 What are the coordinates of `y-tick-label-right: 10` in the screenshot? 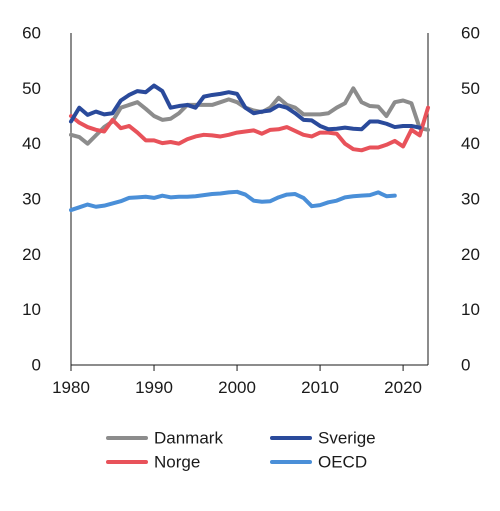 It's located at (470, 309).